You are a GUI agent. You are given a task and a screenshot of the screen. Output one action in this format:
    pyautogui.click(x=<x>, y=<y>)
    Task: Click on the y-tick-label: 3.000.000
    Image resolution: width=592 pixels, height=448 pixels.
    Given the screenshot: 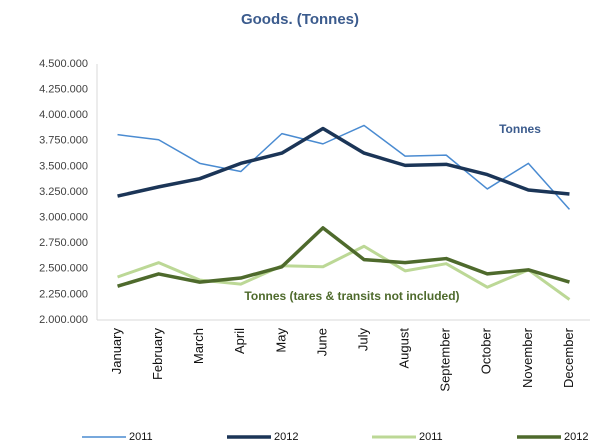 What is the action you would take?
    pyautogui.click(x=63, y=218)
    